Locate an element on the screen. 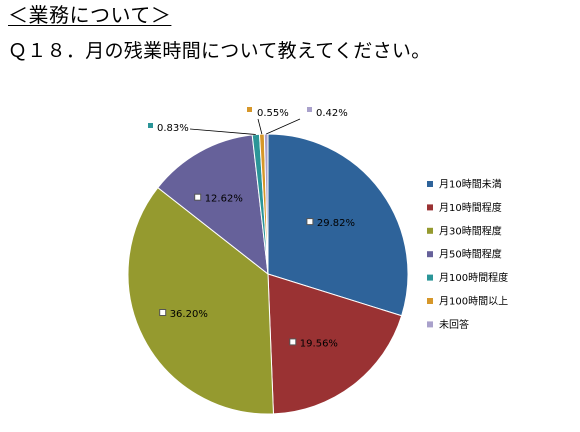  legend-label: 月10時間未満 is located at coordinates (470, 185).